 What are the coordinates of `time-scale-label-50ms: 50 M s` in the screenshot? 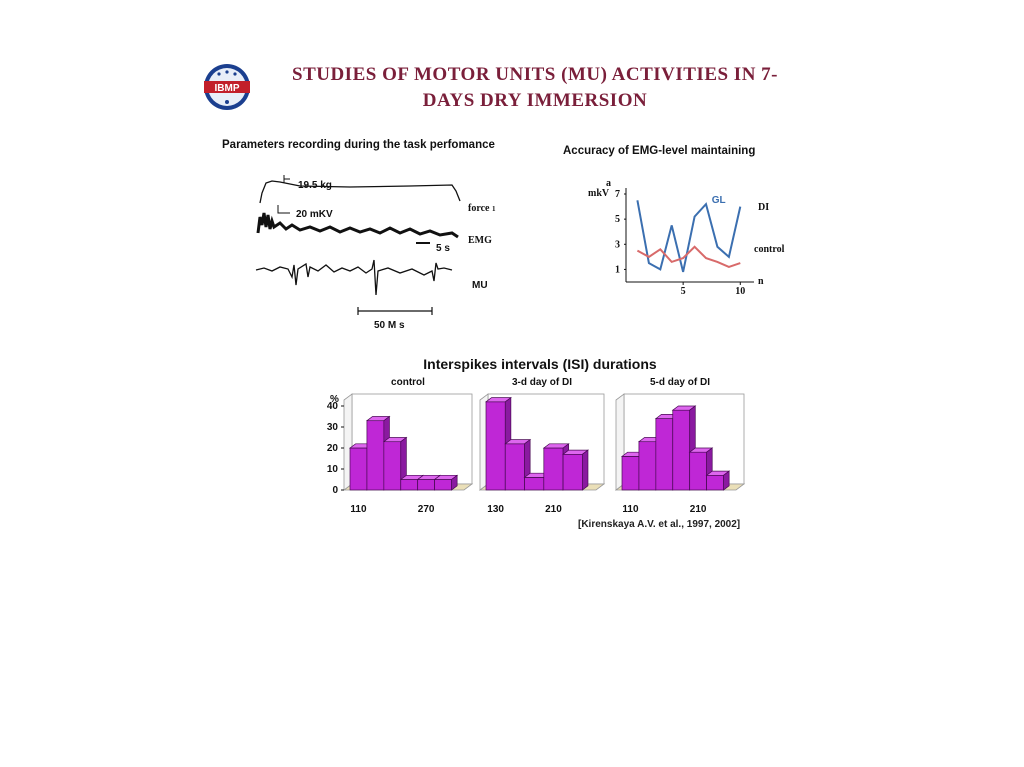 It's located at (389, 325).